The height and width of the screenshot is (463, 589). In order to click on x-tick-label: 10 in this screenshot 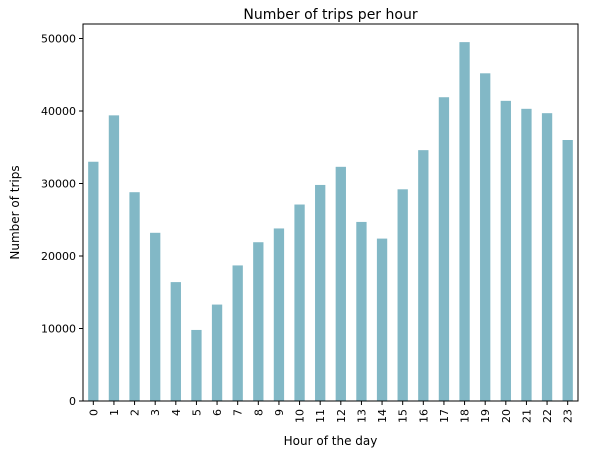, I will do `click(300, 416)`.